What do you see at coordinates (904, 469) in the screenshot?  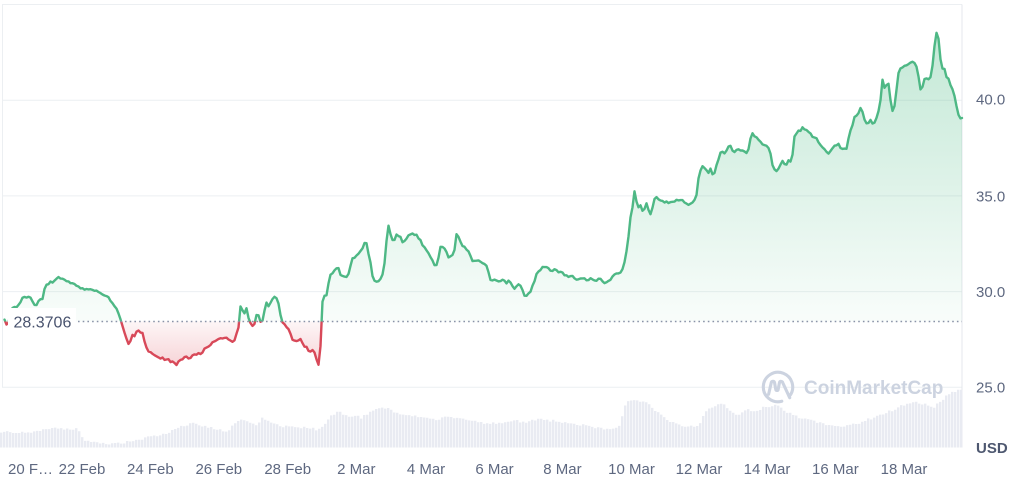 I see `svg-text: 18 Mar` at bounding box center [904, 469].